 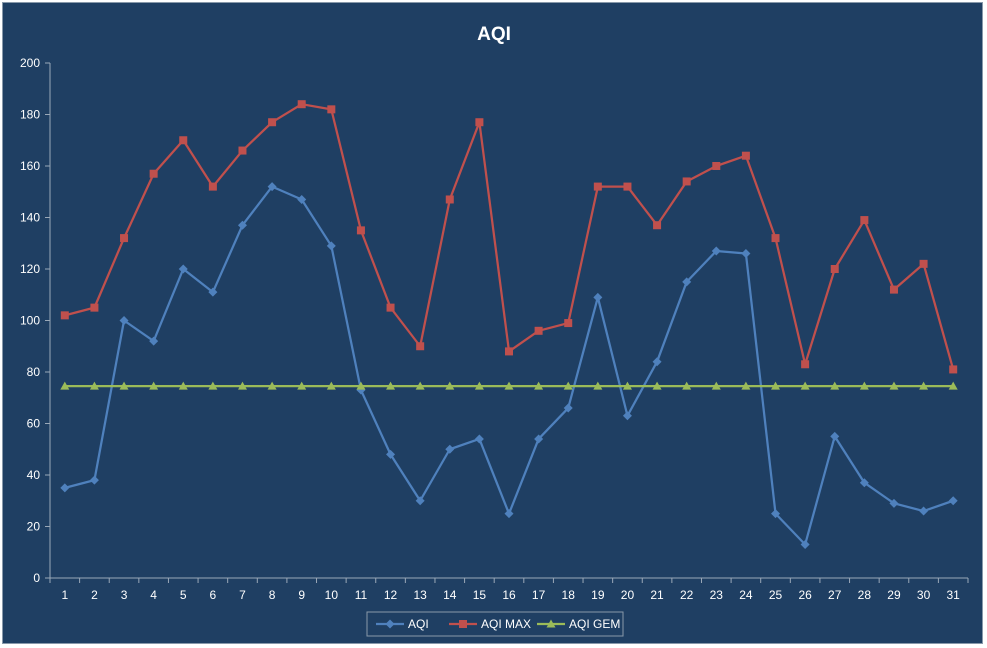 I want to click on x-tick-label: 2, so click(x=94, y=595).